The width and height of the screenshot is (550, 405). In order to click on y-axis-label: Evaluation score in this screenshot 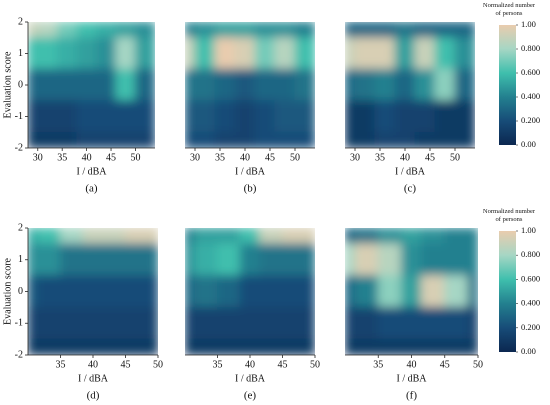, I will do `click(7, 290)`.